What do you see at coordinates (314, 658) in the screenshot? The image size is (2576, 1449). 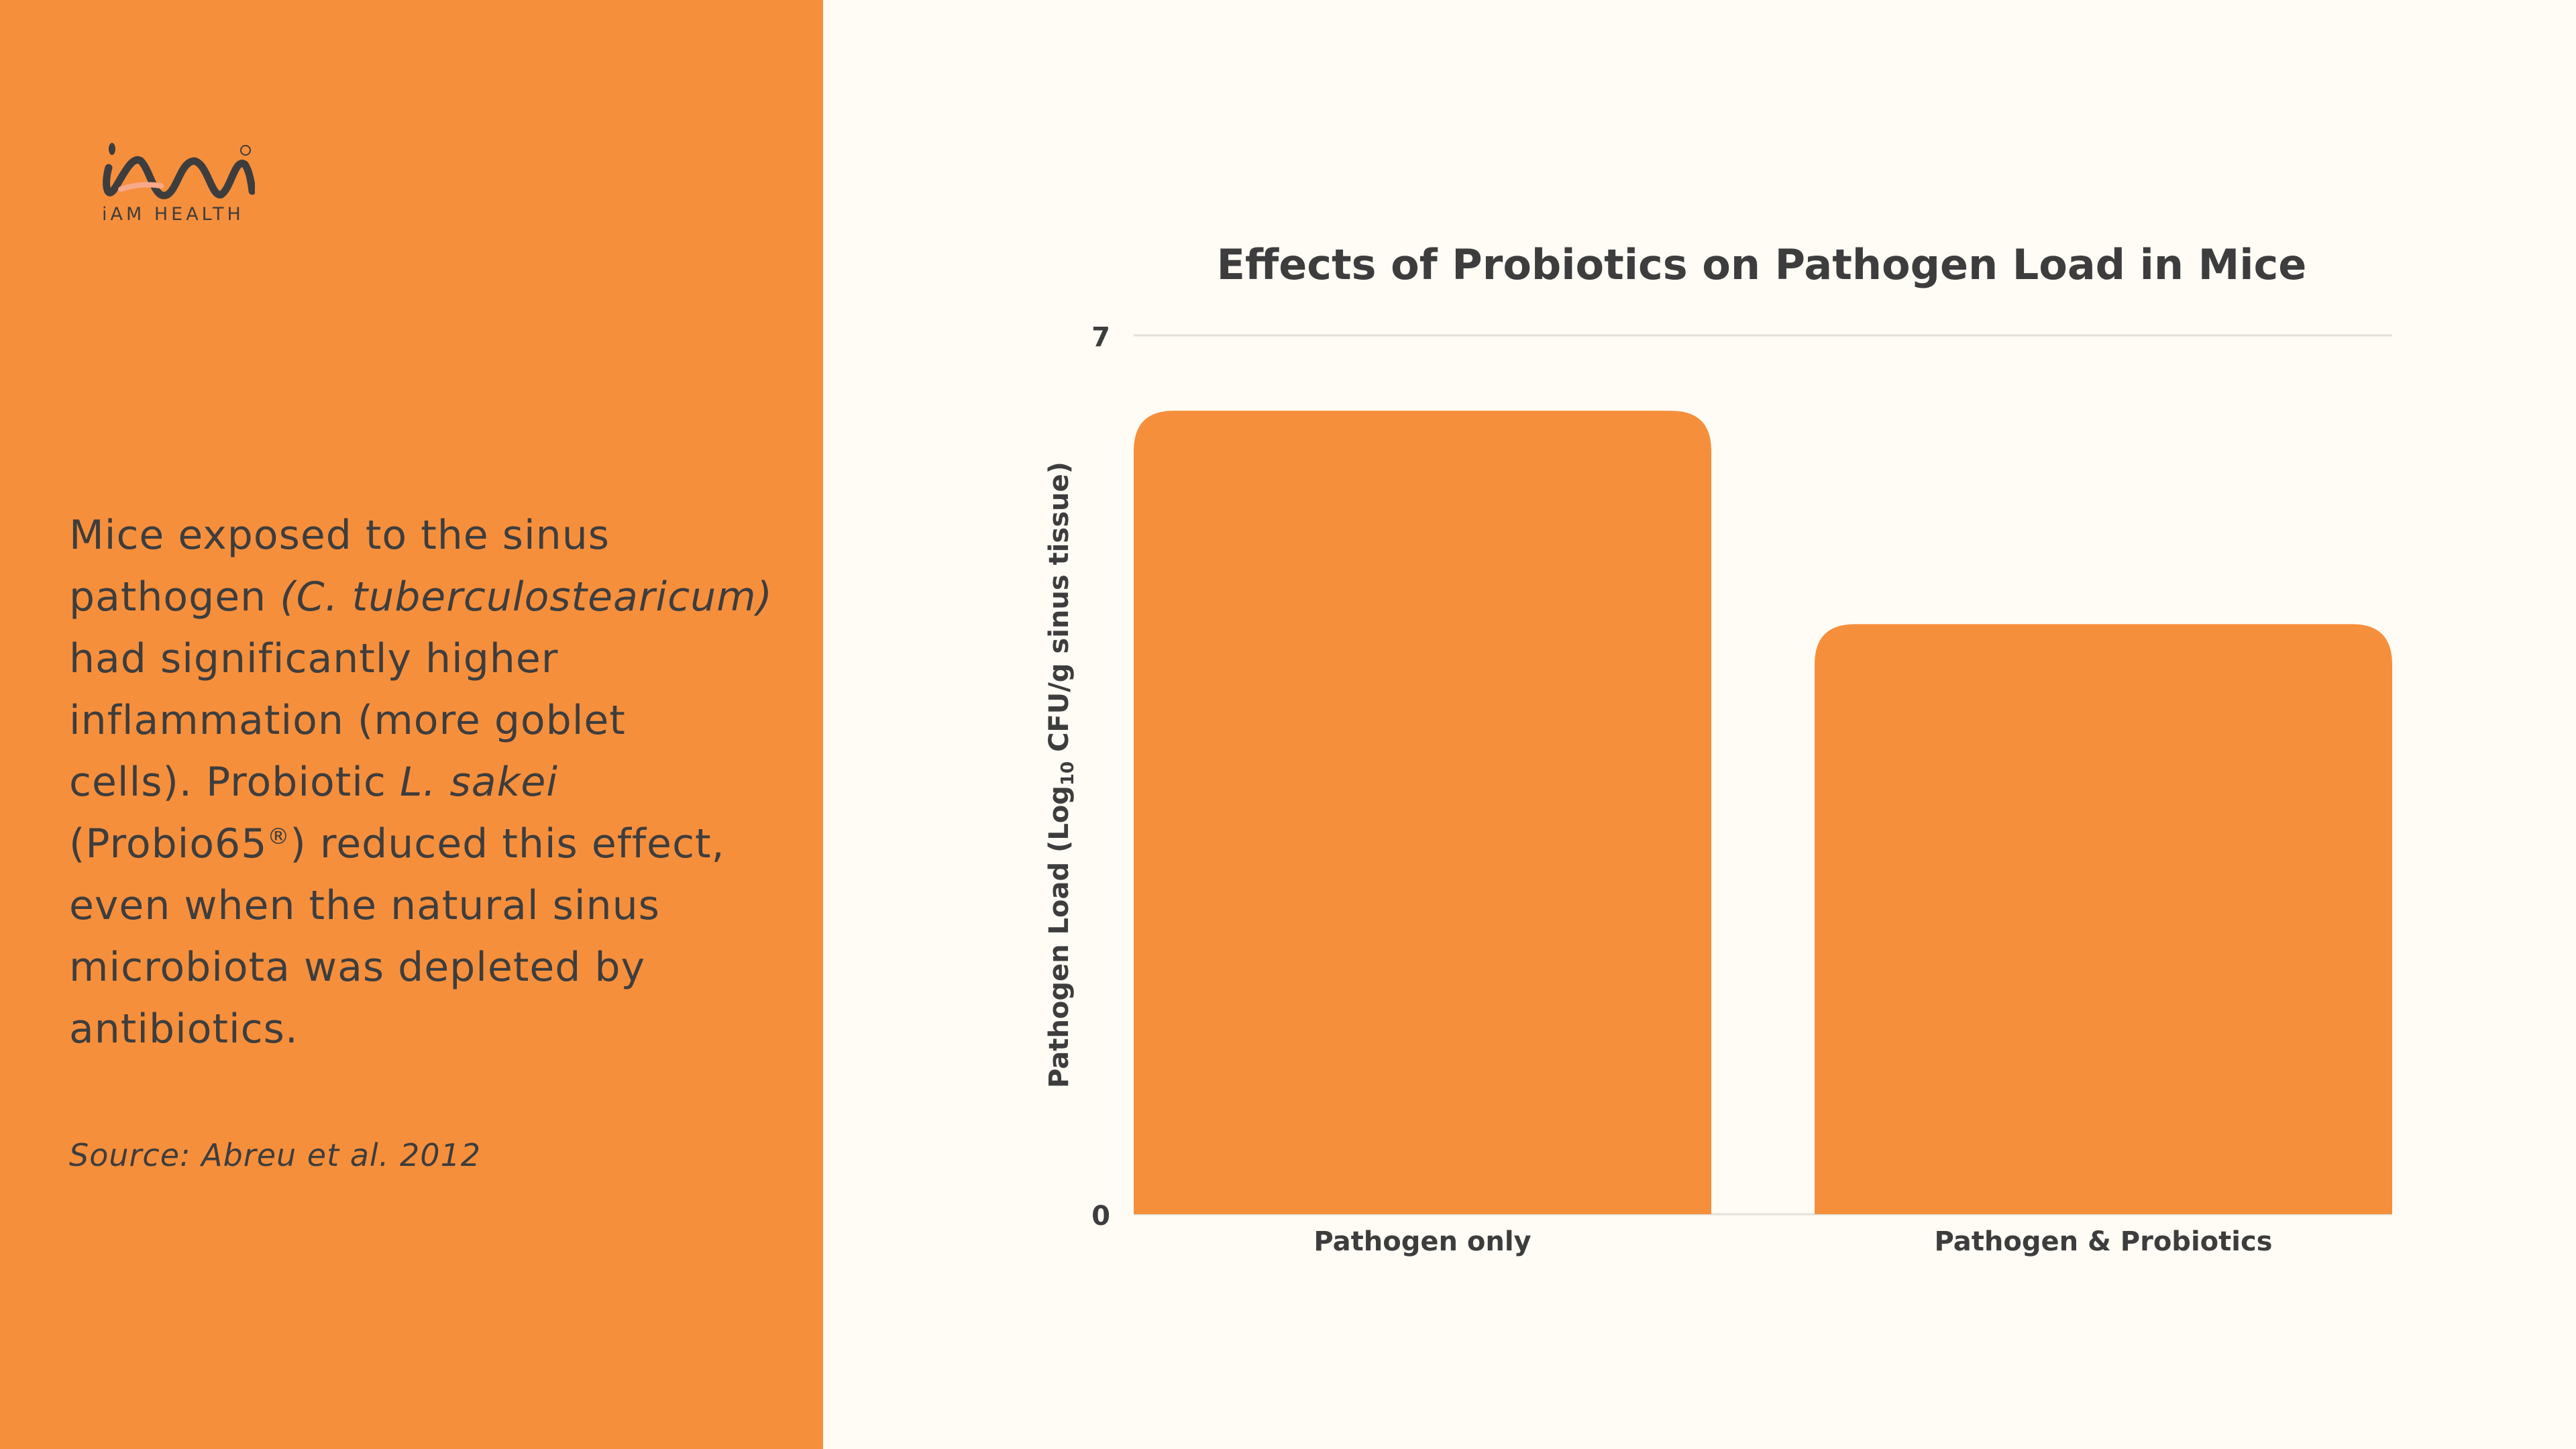 I see `text-segment: had significantly higher` at bounding box center [314, 658].